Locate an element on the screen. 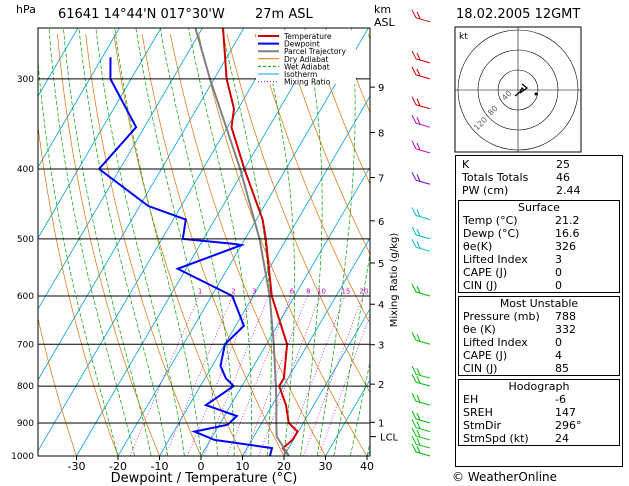 This screenshot has width=629, height=486. index-label: Totals Totals is located at coordinates (495, 177).